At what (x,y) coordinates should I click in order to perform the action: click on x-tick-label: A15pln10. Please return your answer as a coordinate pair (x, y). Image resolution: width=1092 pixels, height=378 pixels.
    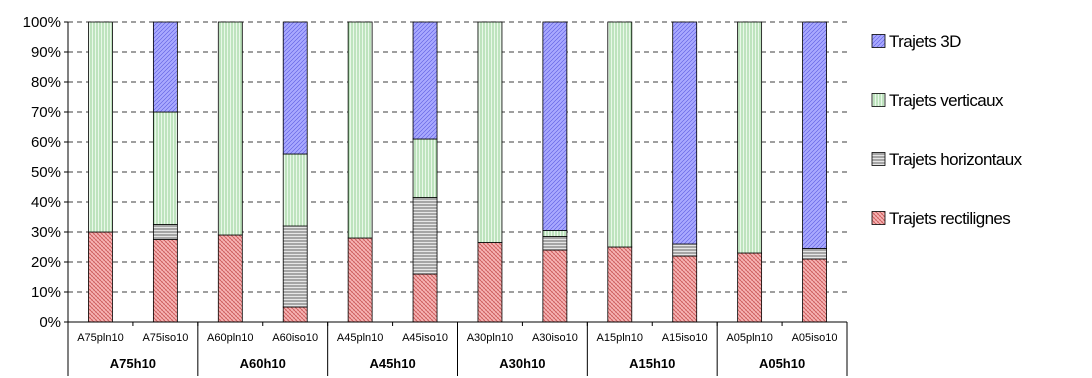
    Looking at the image, I should click on (620, 338).